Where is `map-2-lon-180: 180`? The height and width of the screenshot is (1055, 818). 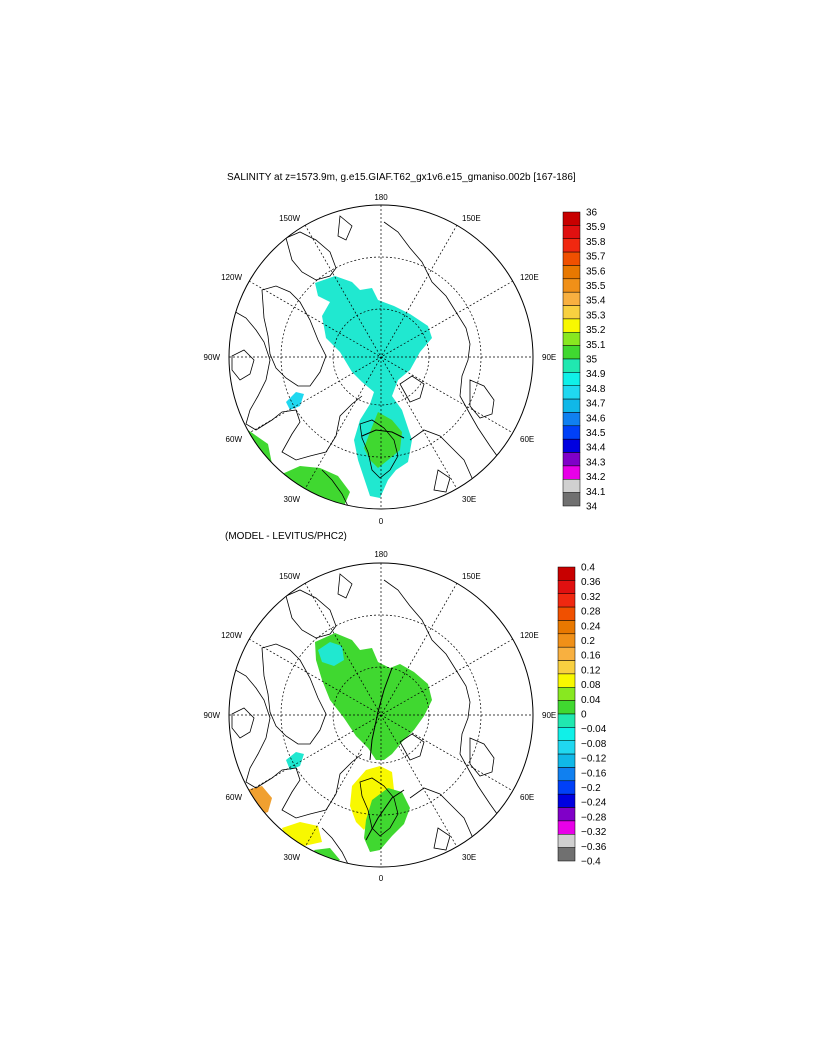
map-2-lon-180: 180 is located at coordinates (381, 554).